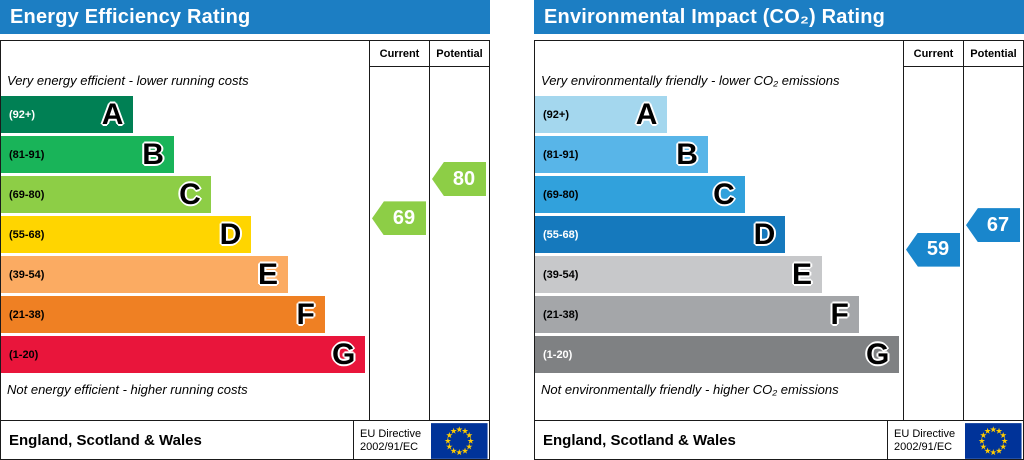 The image size is (1024, 460). I want to click on current-value-column: 69, so click(399, 243).